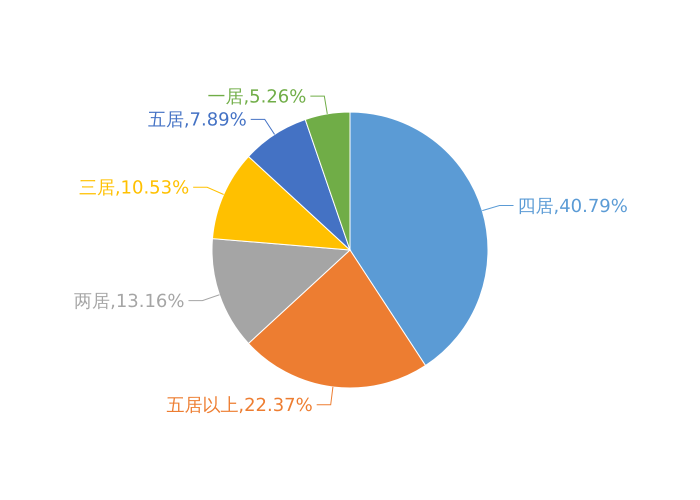 Image resolution: width=700 pixels, height=500 pixels. I want to click on data-label: ,5.26%, so click(274, 97).